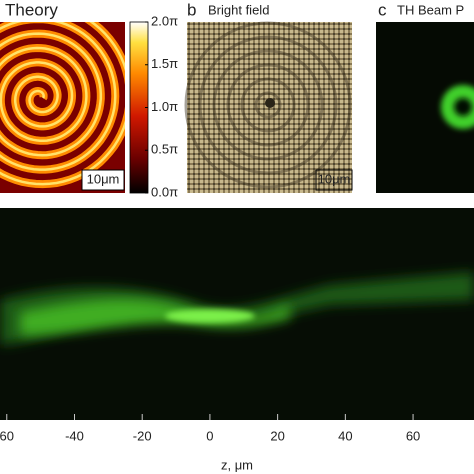 The height and width of the screenshot is (474, 474). What do you see at coordinates (425, 107) in the screenshot?
I see `beam-image` at bounding box center [425, 107].